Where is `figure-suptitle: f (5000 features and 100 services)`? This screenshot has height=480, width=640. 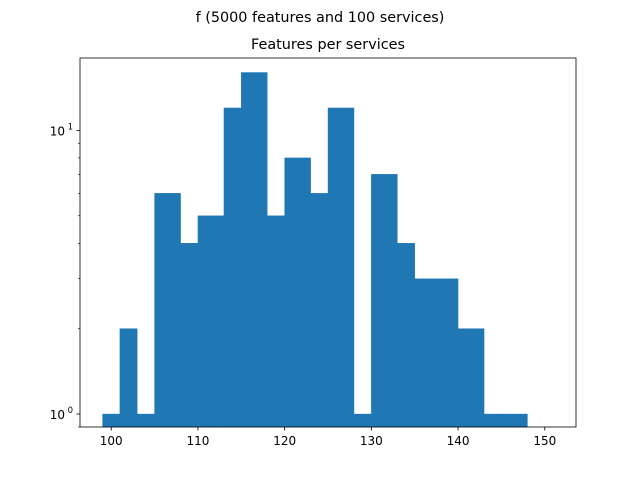 figure-suptitle: f (5000 features and 100 services) is located at coordinates (320, 18).